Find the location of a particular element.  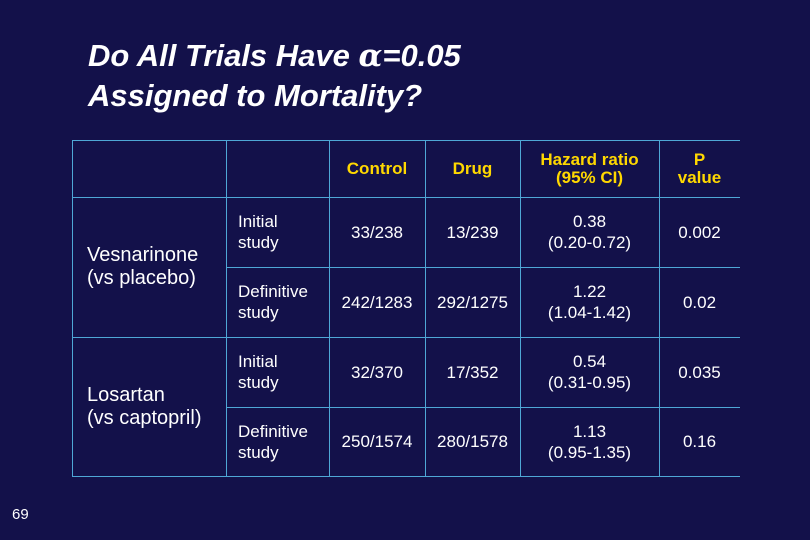

drug-losartan: Losartan (vs captopril) is located at coordinates (149, 406).